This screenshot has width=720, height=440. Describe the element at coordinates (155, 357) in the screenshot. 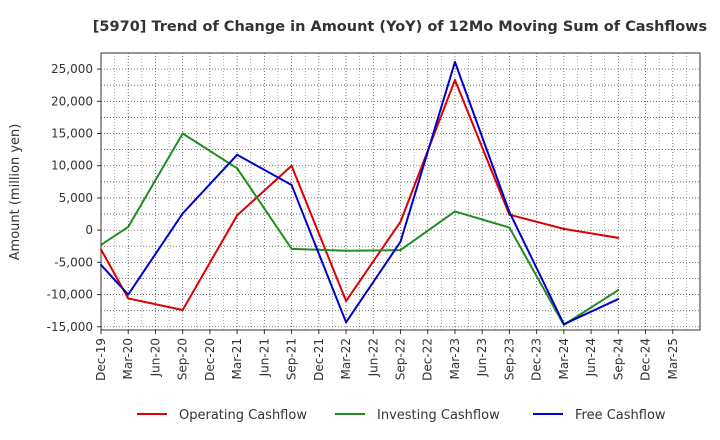

I see `x-tick-label: Jun-20` at that location.